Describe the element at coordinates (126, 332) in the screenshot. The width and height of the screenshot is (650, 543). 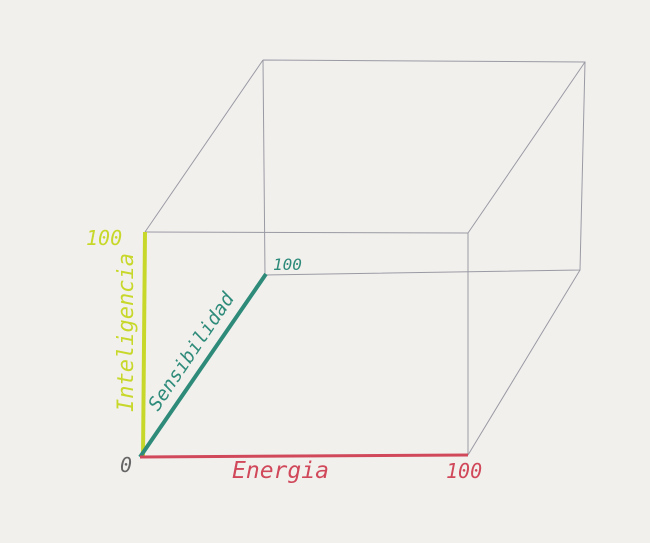
I see `axis-label: Inteligencia` at that location.